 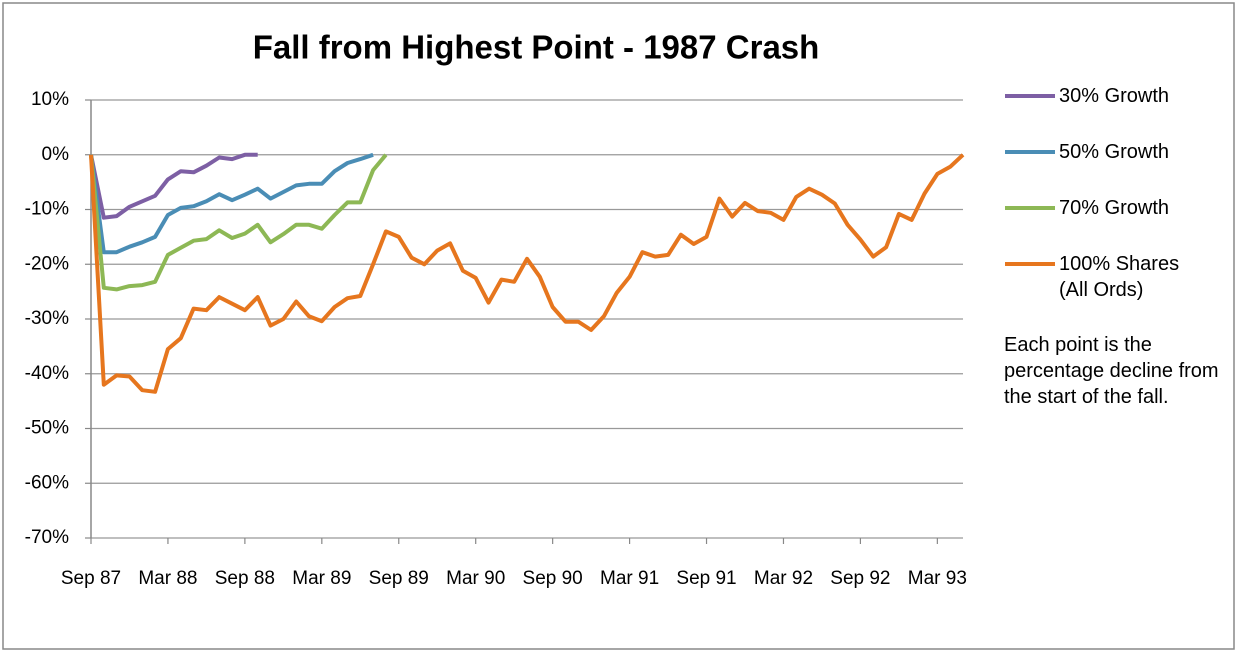 I want to click on x-tick-label: Sep 92, so click(x=860, y=578).